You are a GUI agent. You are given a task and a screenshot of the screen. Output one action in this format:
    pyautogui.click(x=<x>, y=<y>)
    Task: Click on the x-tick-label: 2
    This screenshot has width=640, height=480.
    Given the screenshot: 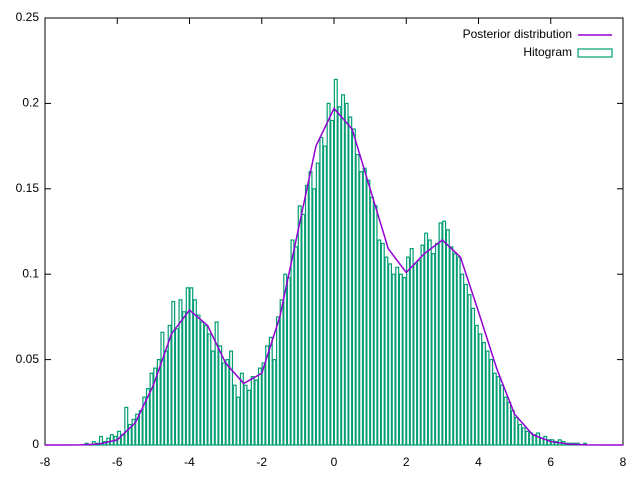 What is the action you would take?
    pyautogui.click(x=406, y=462)
    